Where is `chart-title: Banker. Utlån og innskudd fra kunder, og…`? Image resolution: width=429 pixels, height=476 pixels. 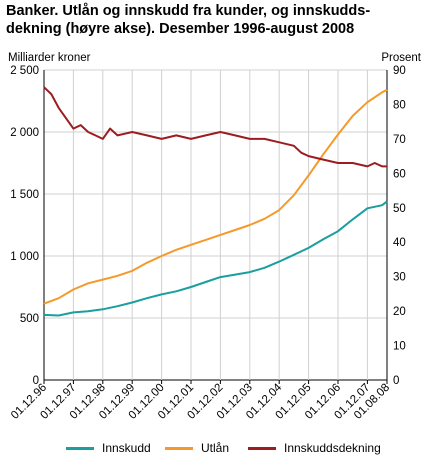
chart-title: Banker. Utlån og innskudd fra kunder, og… is located at coordinates (215, 20).